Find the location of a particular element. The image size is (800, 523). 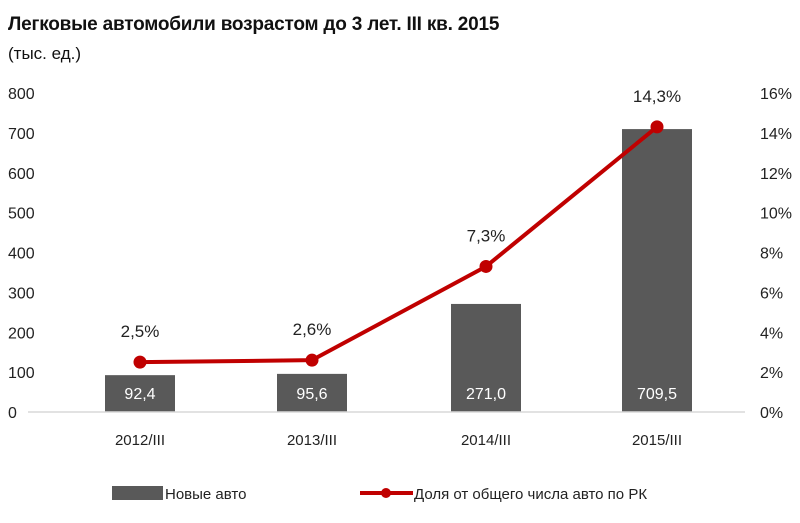

legend-line-marker is located at coordinates (386, 493).